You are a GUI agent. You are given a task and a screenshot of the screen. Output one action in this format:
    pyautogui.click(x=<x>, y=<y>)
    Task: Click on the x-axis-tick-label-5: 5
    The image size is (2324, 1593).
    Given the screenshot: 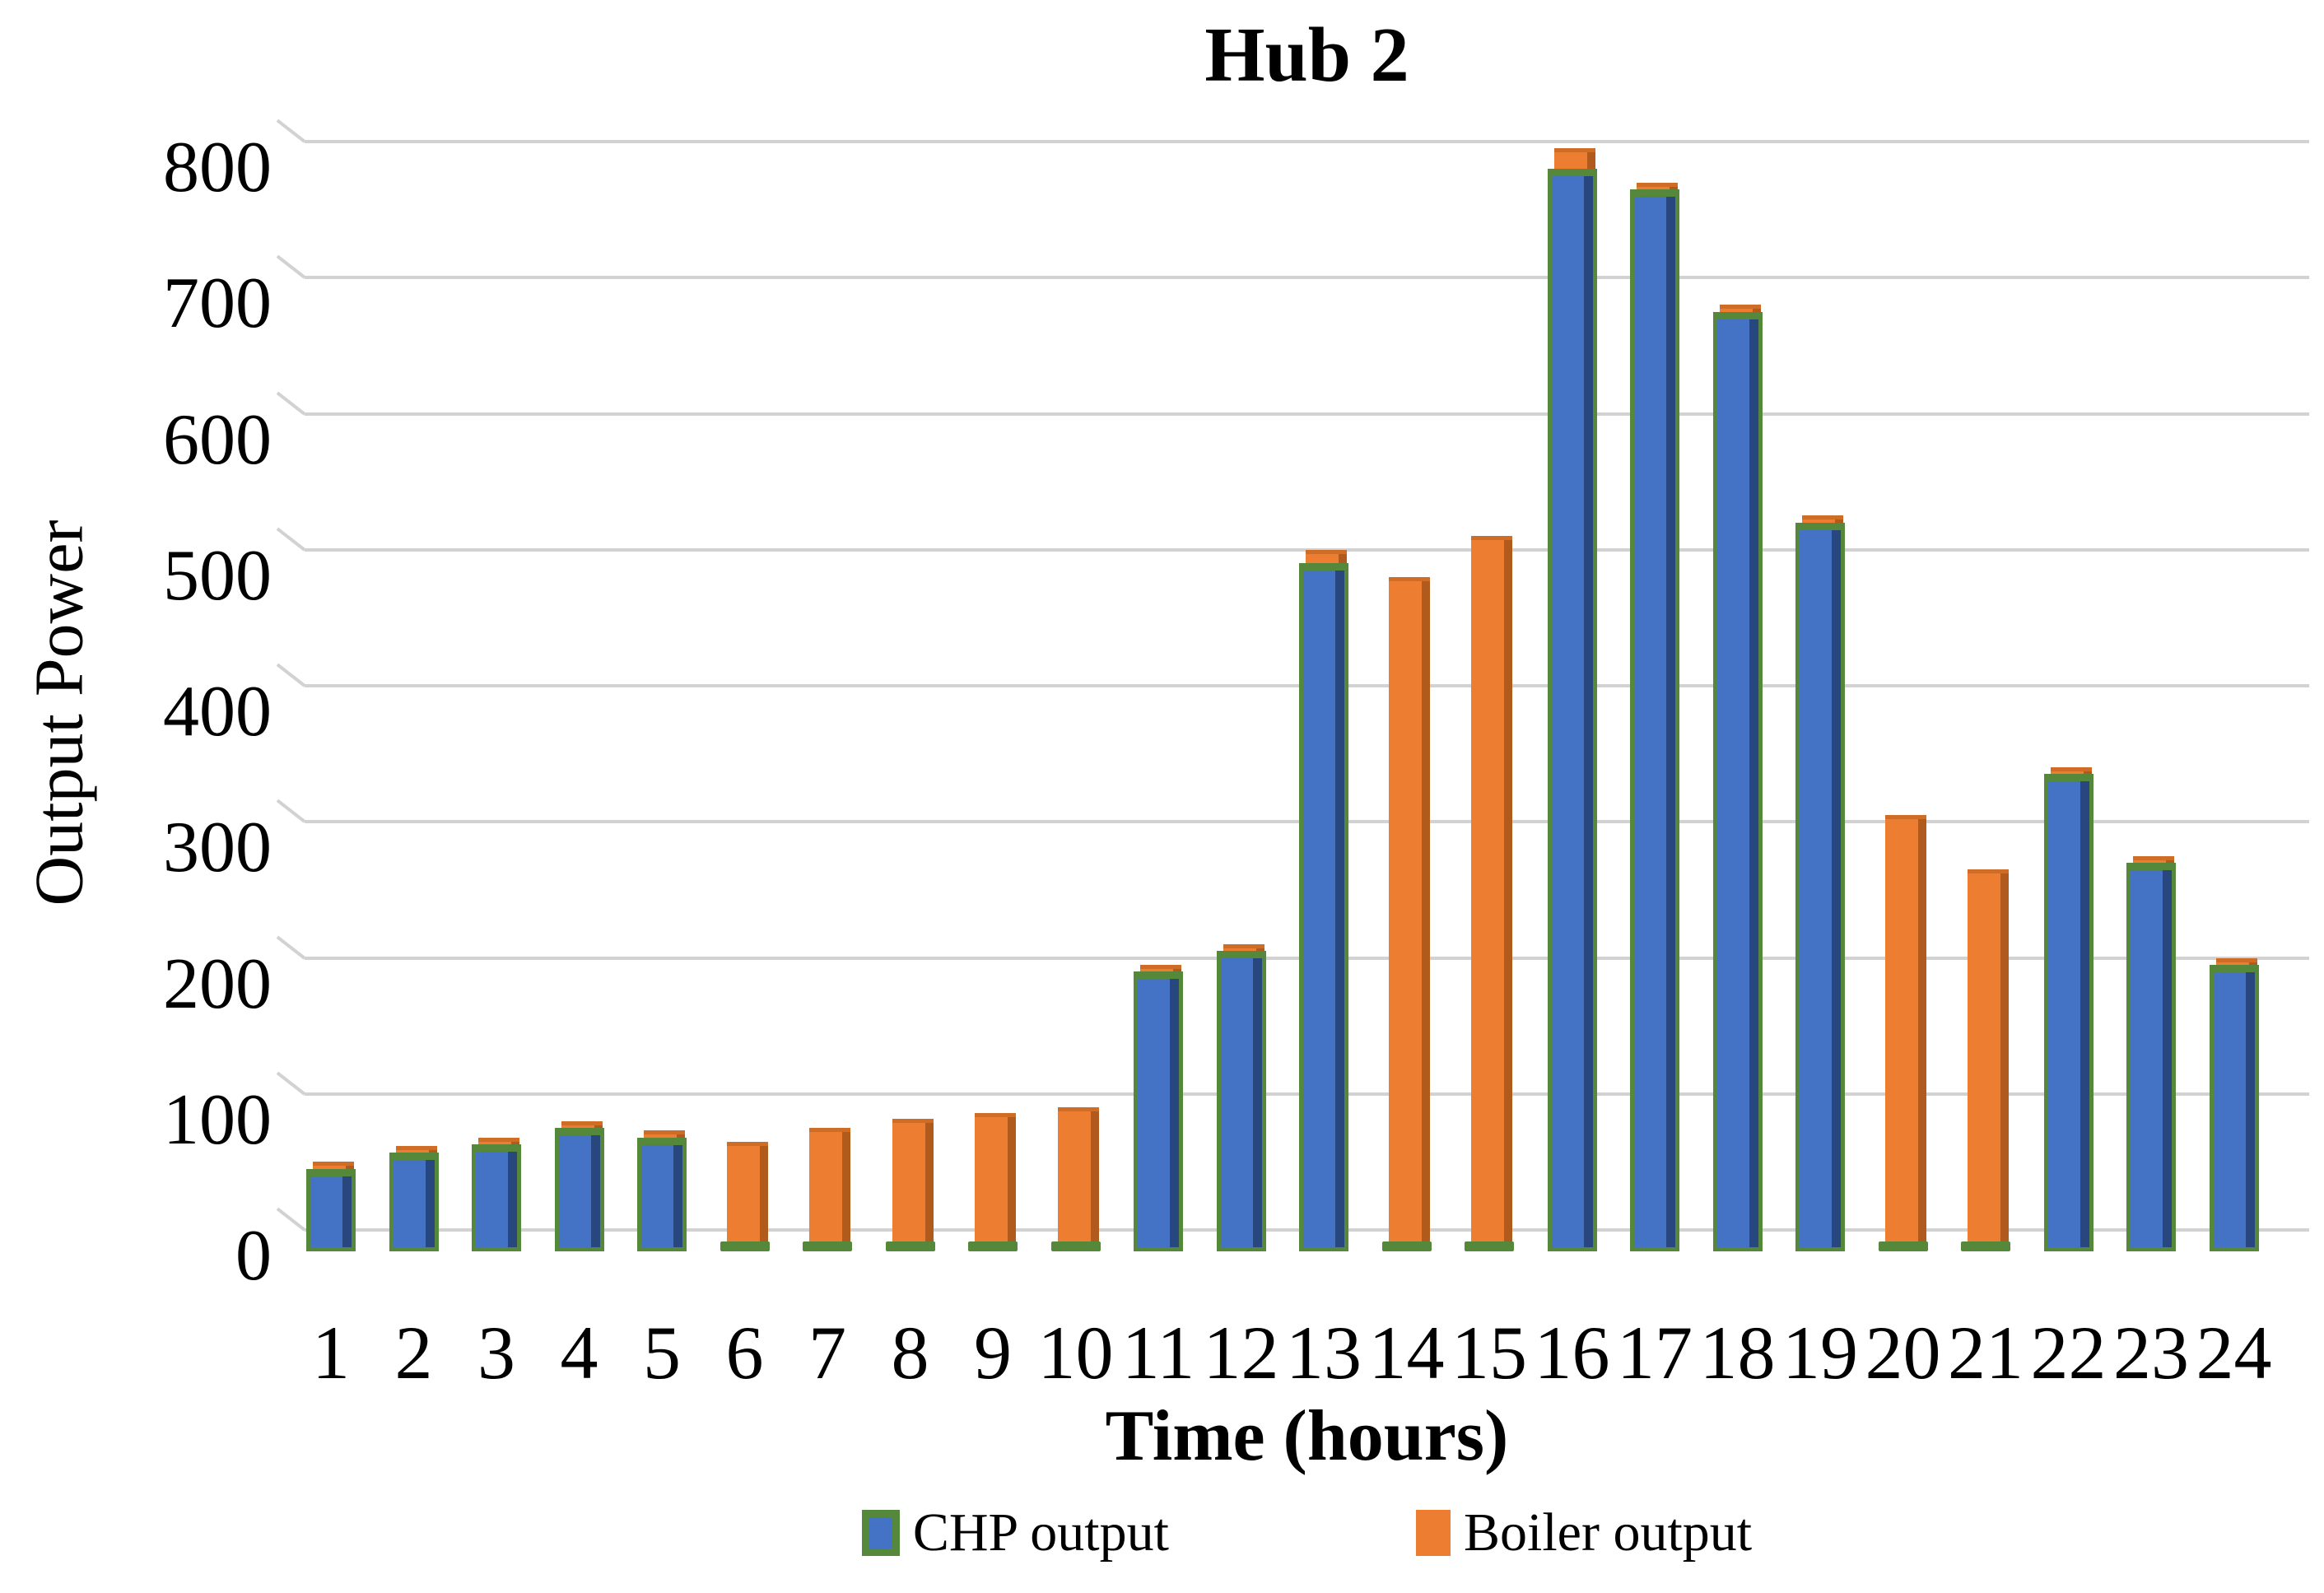 What is the action you would take?
    pyautogui.click(x=662, y=1353)
    